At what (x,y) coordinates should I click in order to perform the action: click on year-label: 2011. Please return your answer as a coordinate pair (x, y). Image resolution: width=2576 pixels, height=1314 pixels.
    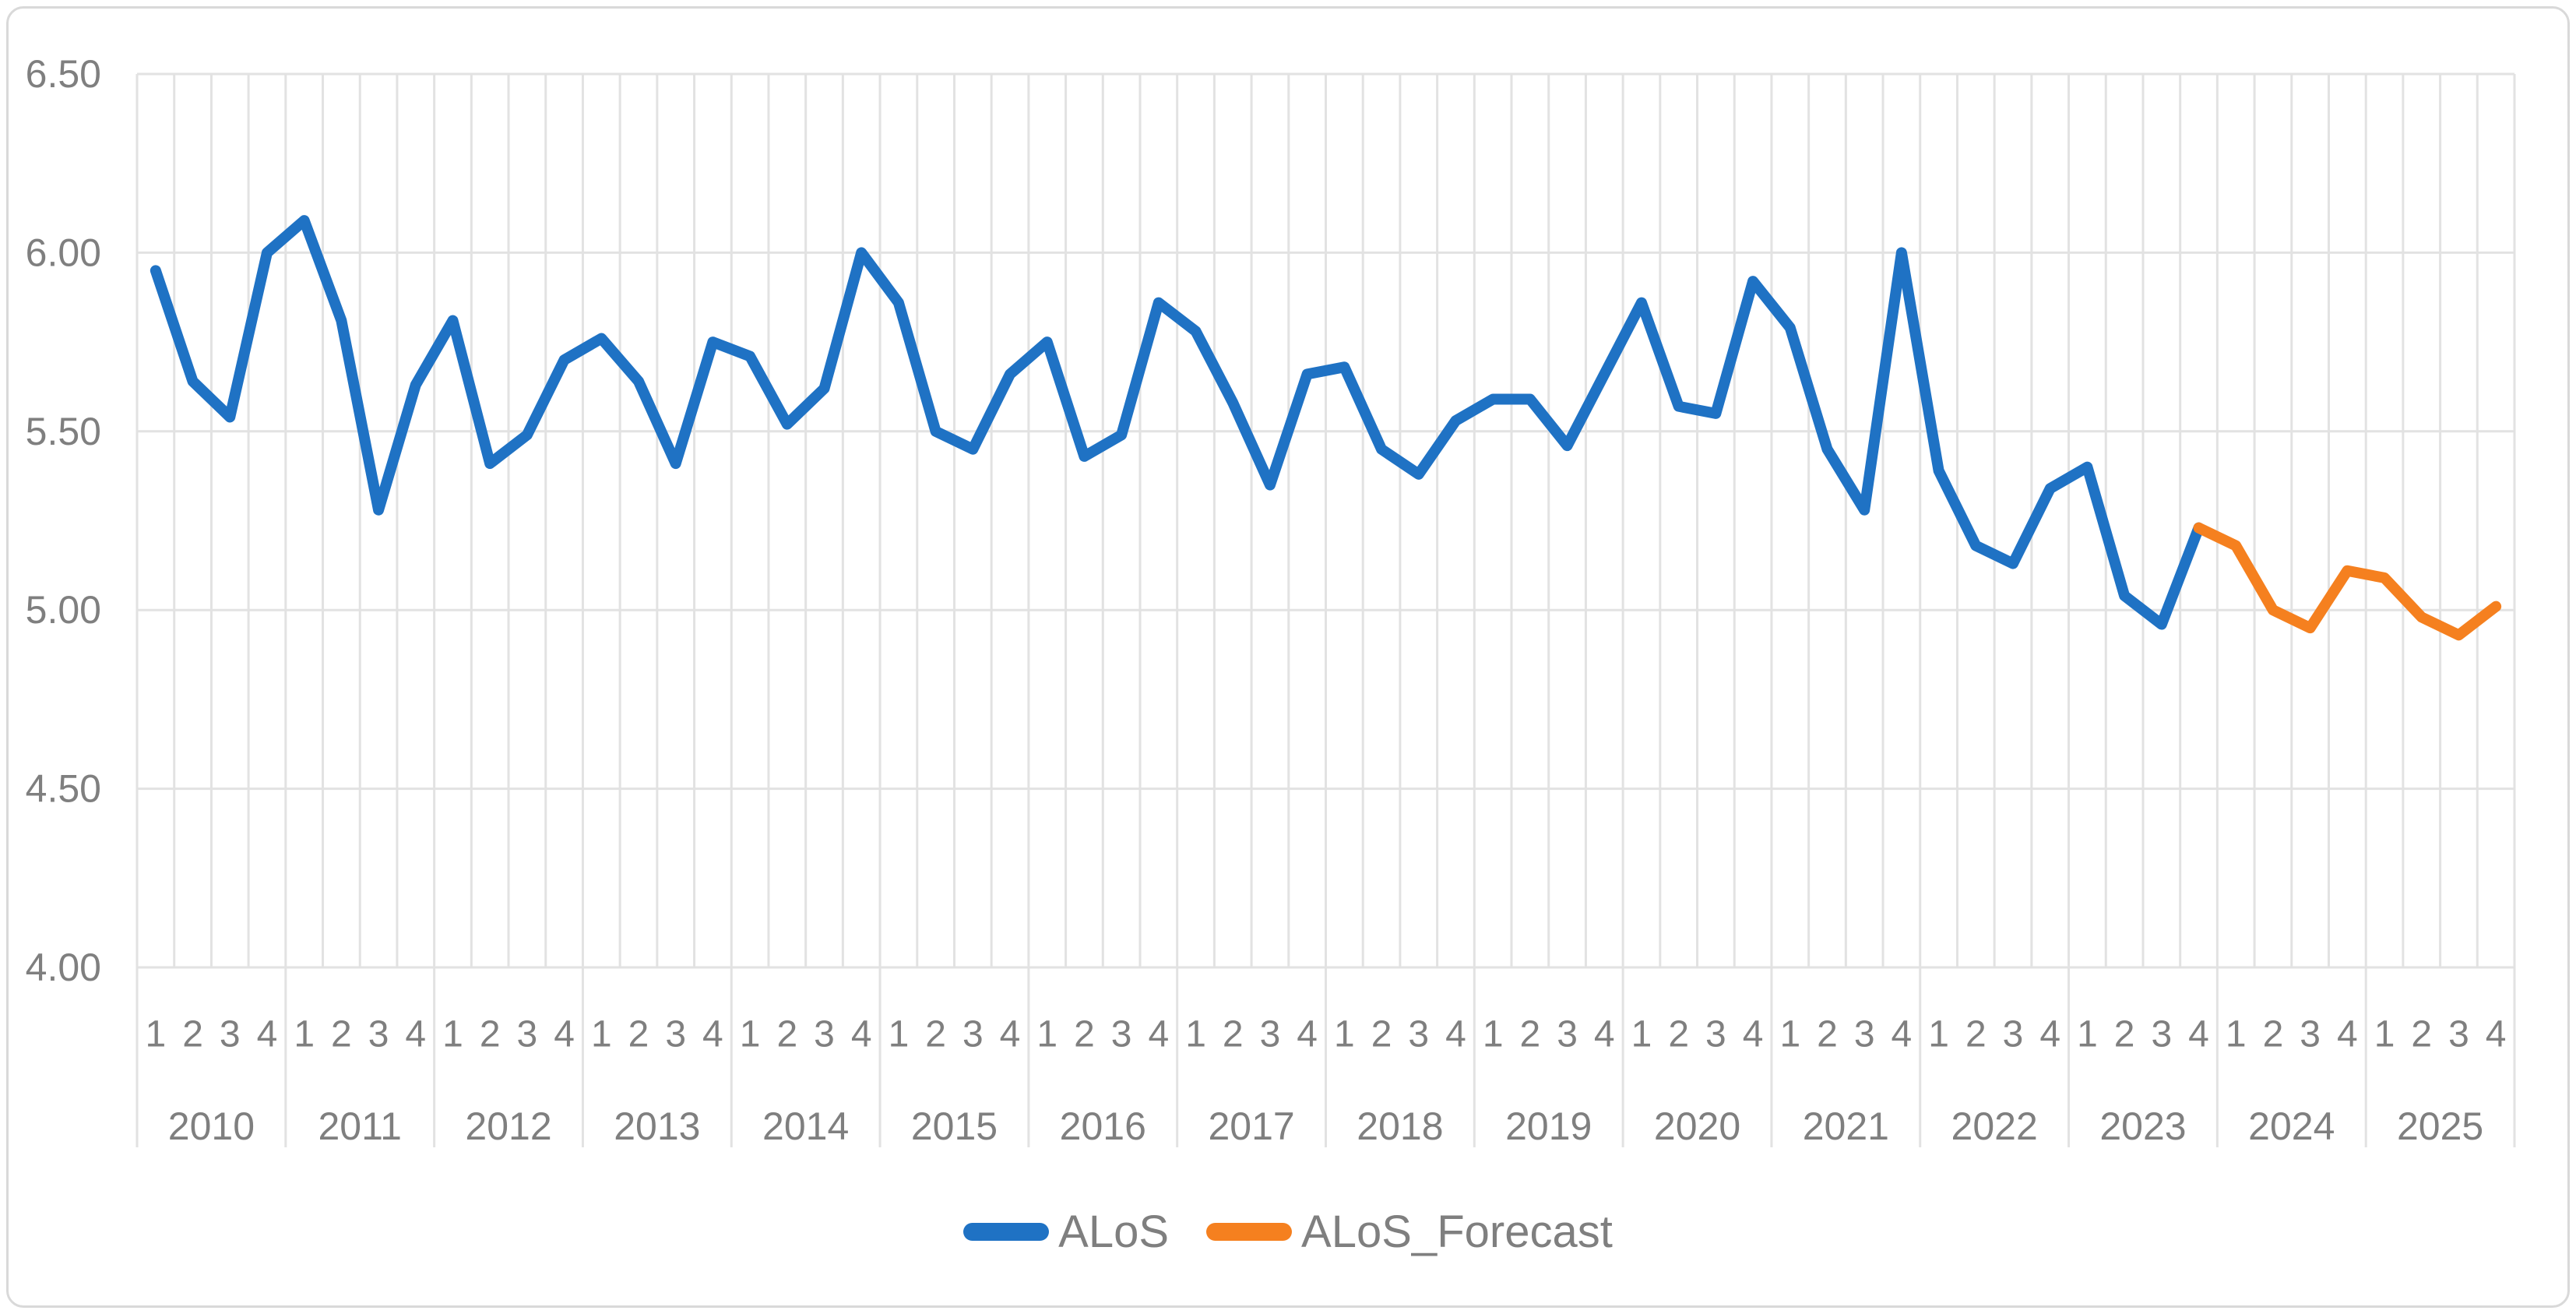
    Looking at the image, I should click on (360, 1126).